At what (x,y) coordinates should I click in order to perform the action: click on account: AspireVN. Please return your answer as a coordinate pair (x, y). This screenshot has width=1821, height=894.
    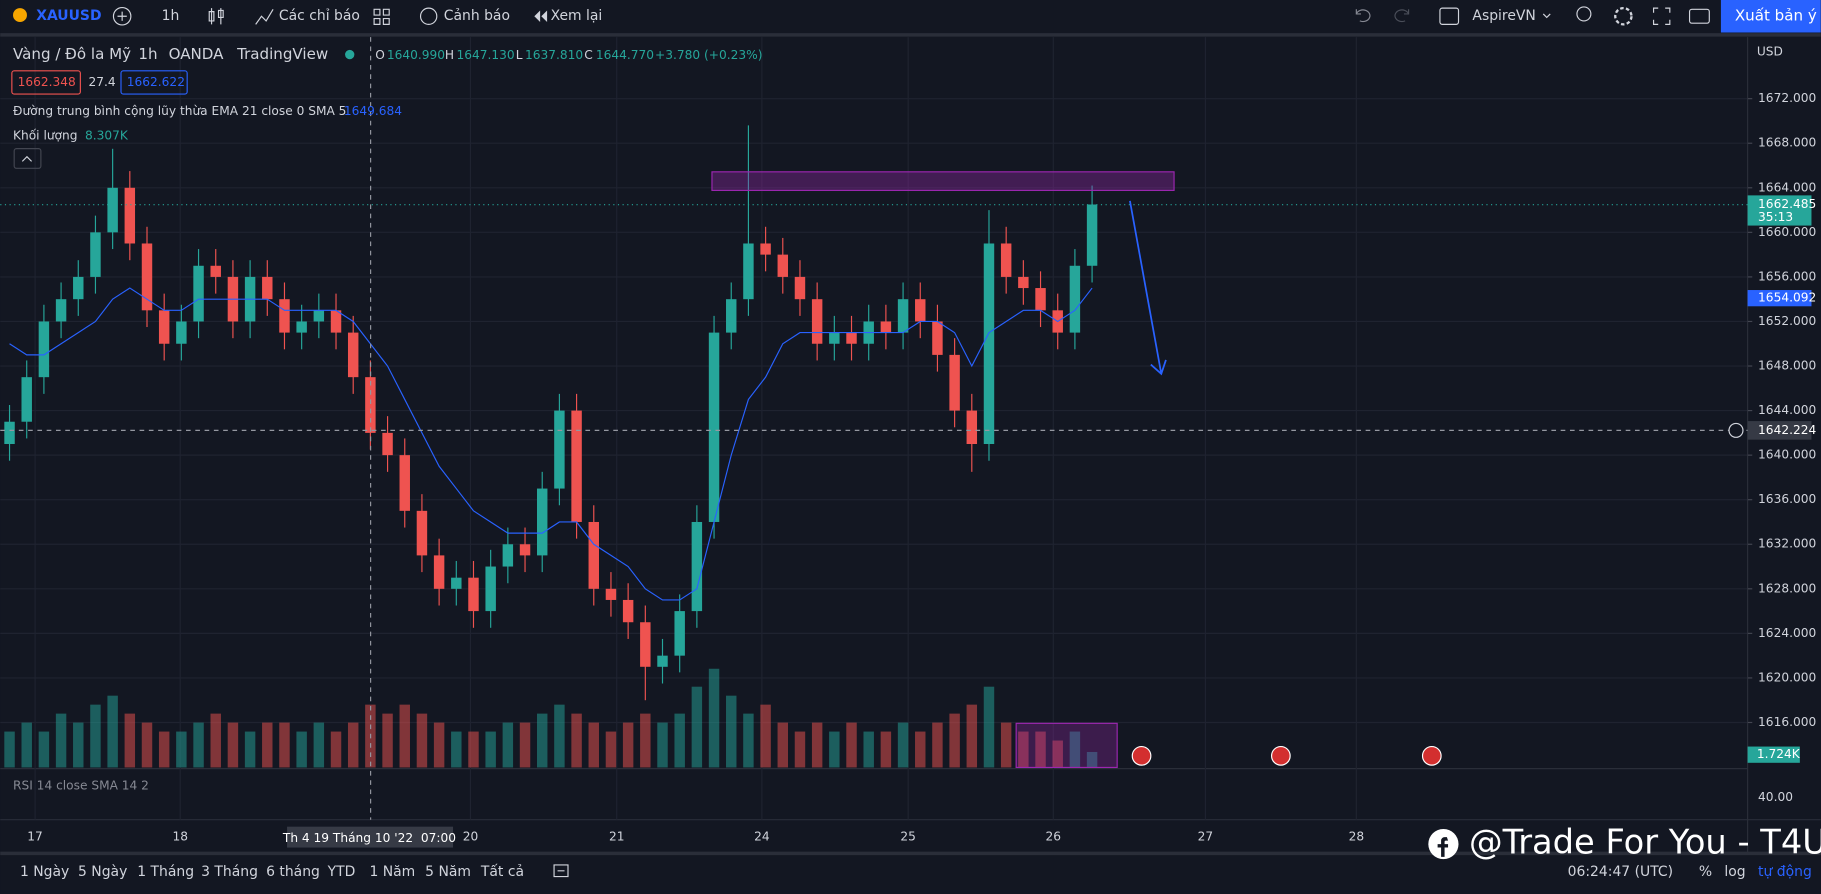
    Looking at the image, I should click on (1503, 16).